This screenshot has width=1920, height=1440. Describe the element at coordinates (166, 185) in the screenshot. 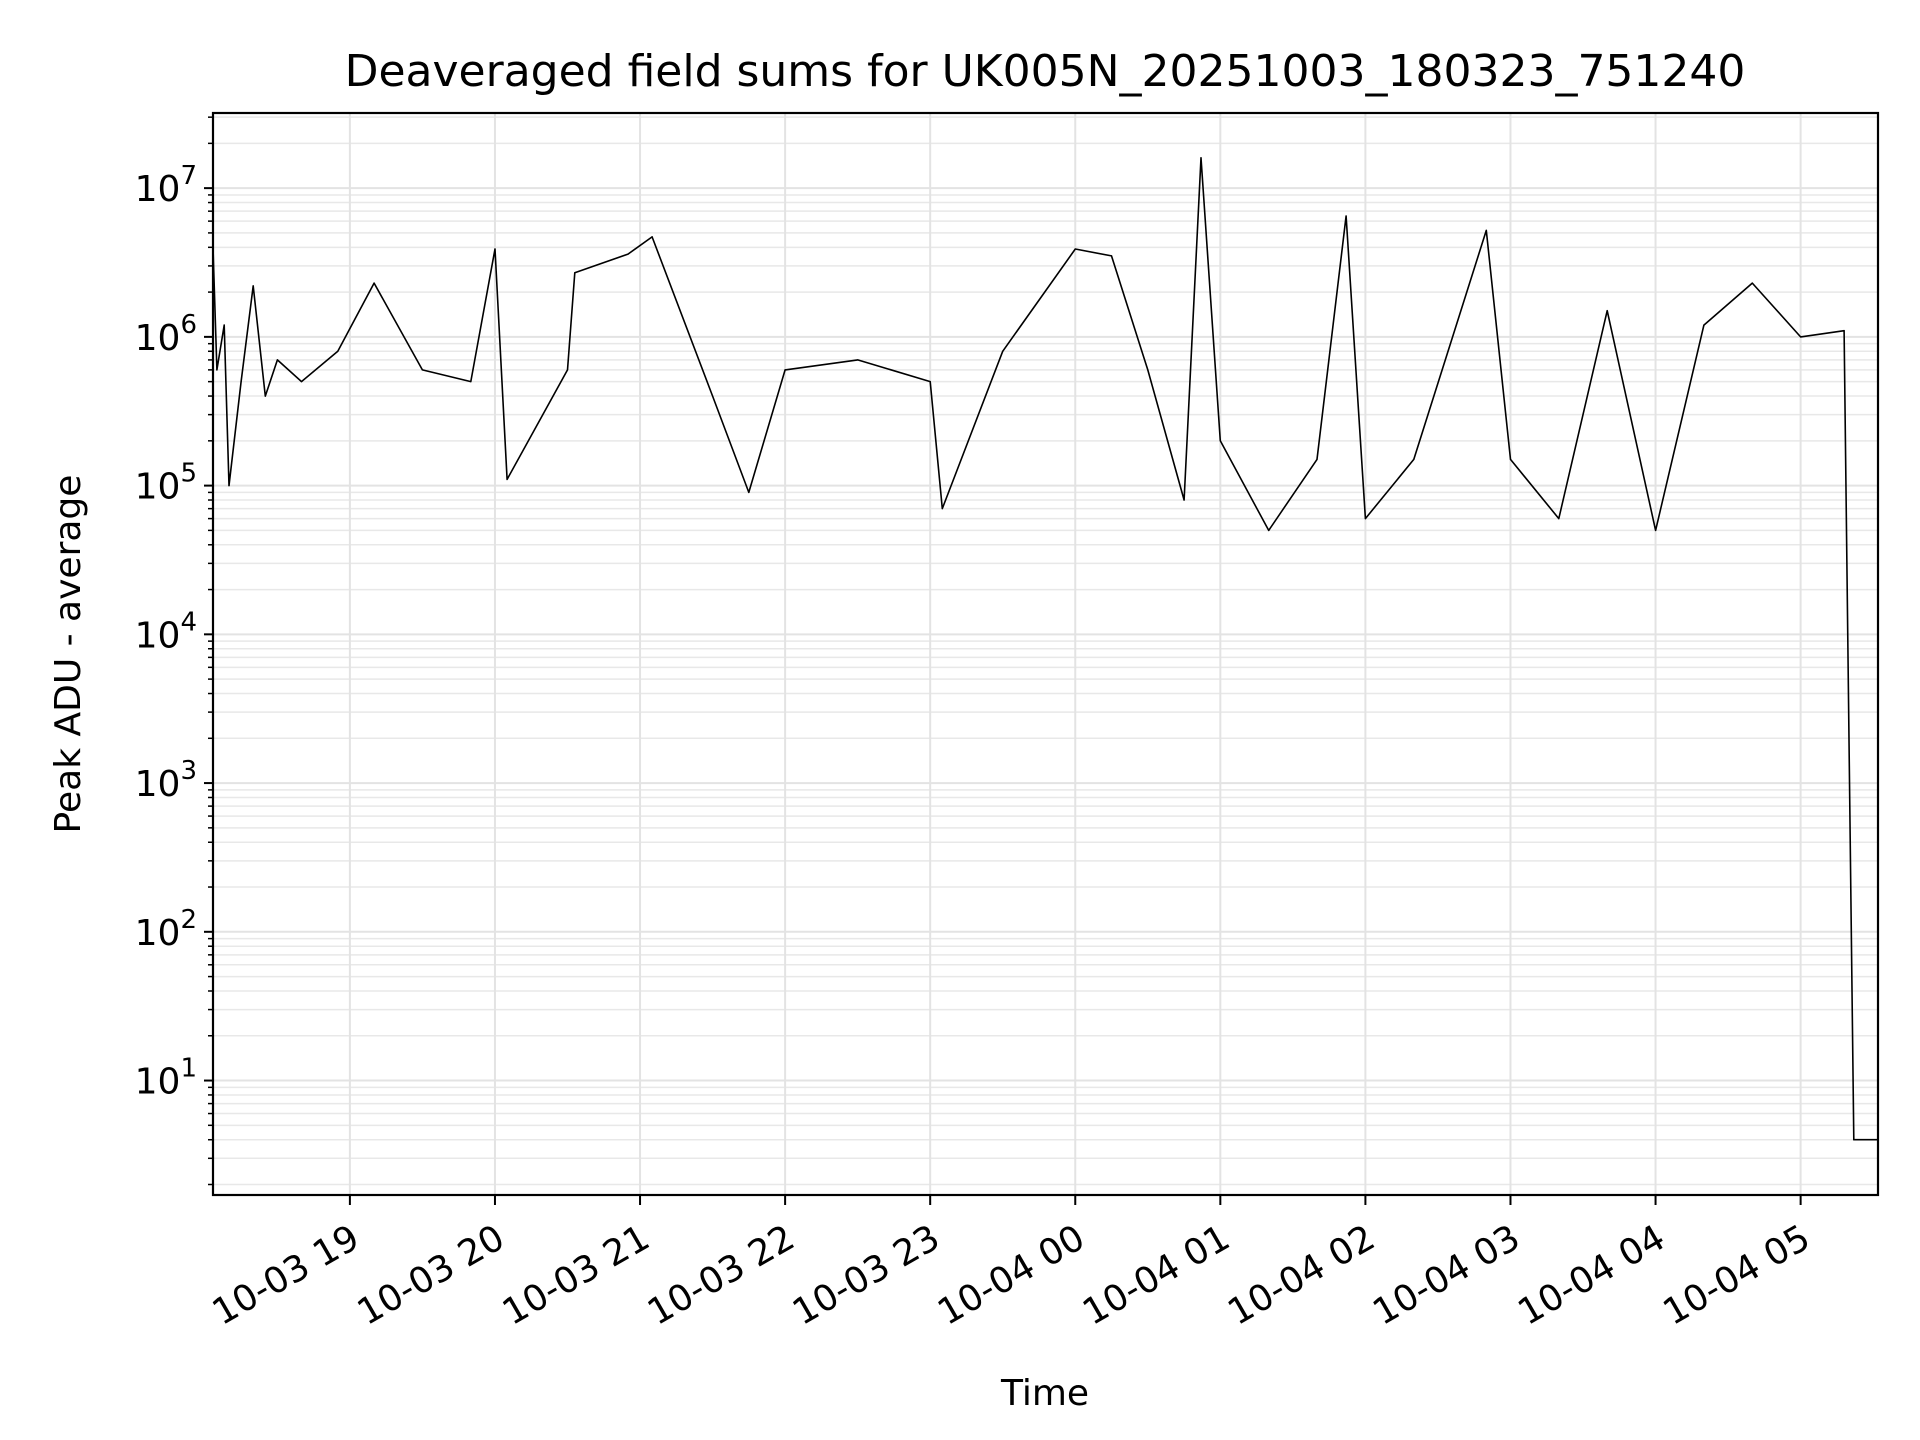

I see `y-tick-label: 10⁷` at that location.